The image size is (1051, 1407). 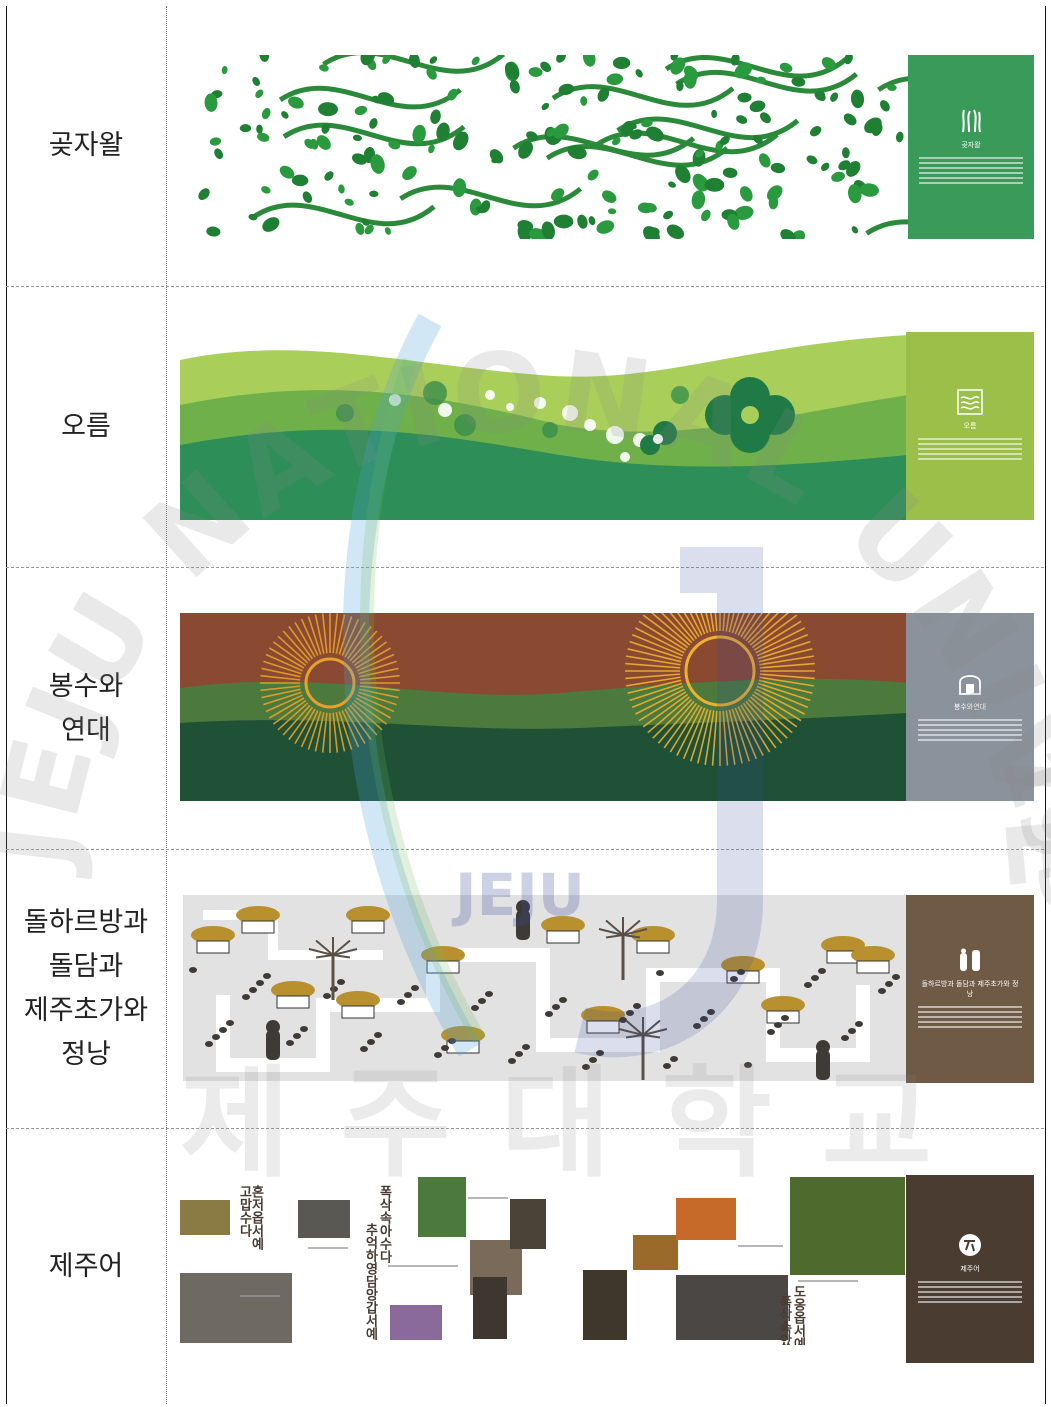 What do you see at coordinates (86, 730) in the screenshot?
I see `label-line: 연대` at bounding box center [86, 730].